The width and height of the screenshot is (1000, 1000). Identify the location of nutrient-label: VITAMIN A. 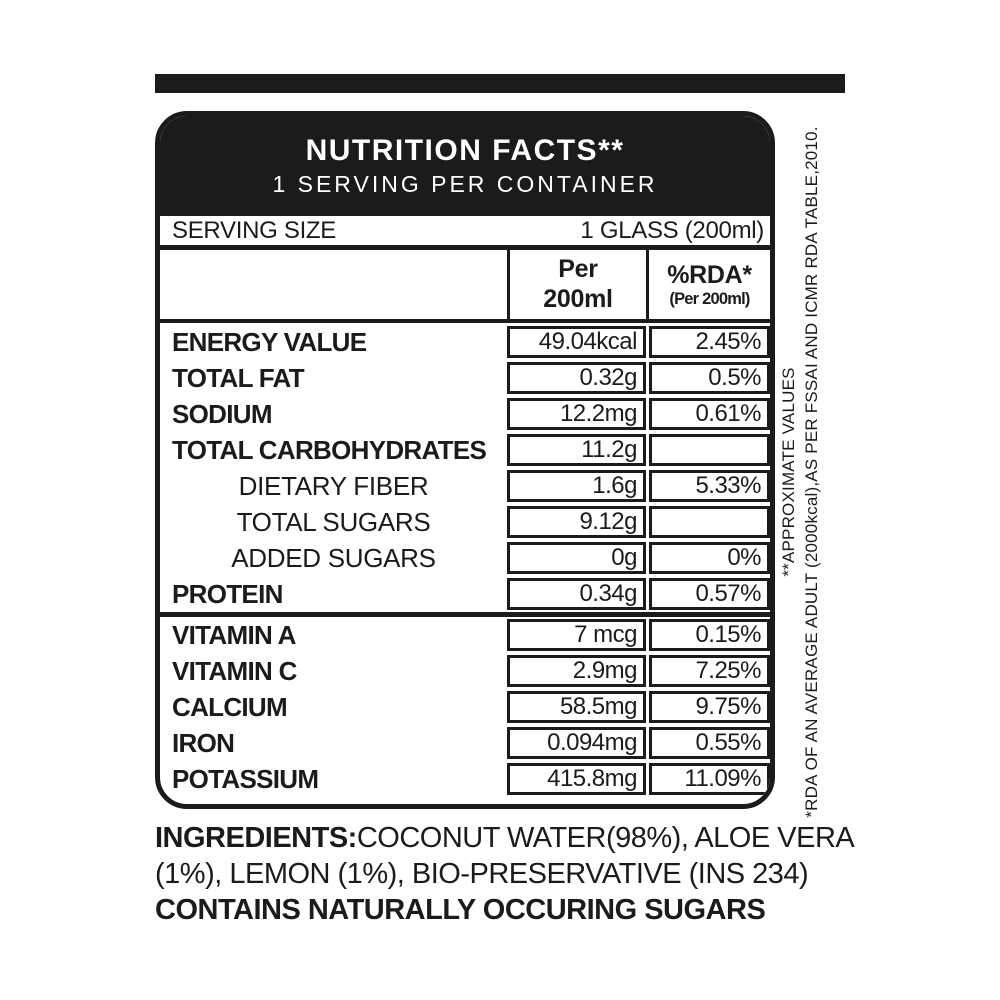
(234, 634).